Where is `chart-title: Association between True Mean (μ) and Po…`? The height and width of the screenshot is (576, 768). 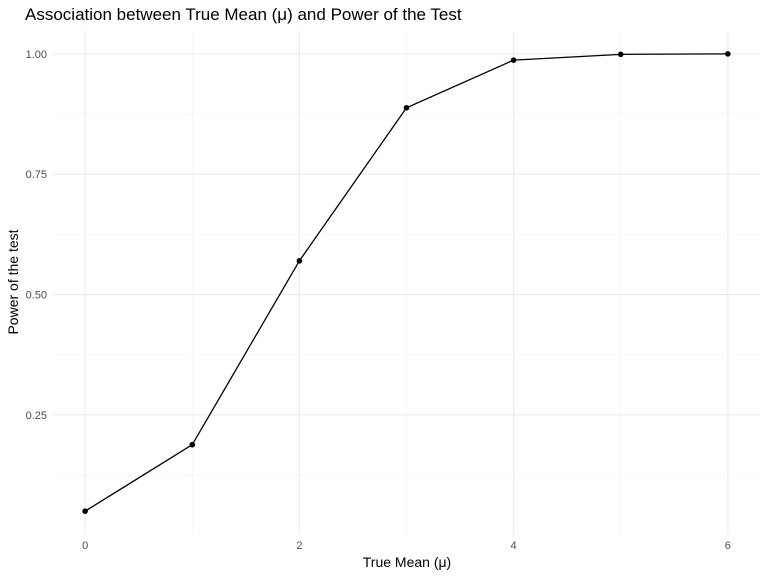
chart-title: Association between True Mean (μ) and Po… is located at coordinates (243, 14).